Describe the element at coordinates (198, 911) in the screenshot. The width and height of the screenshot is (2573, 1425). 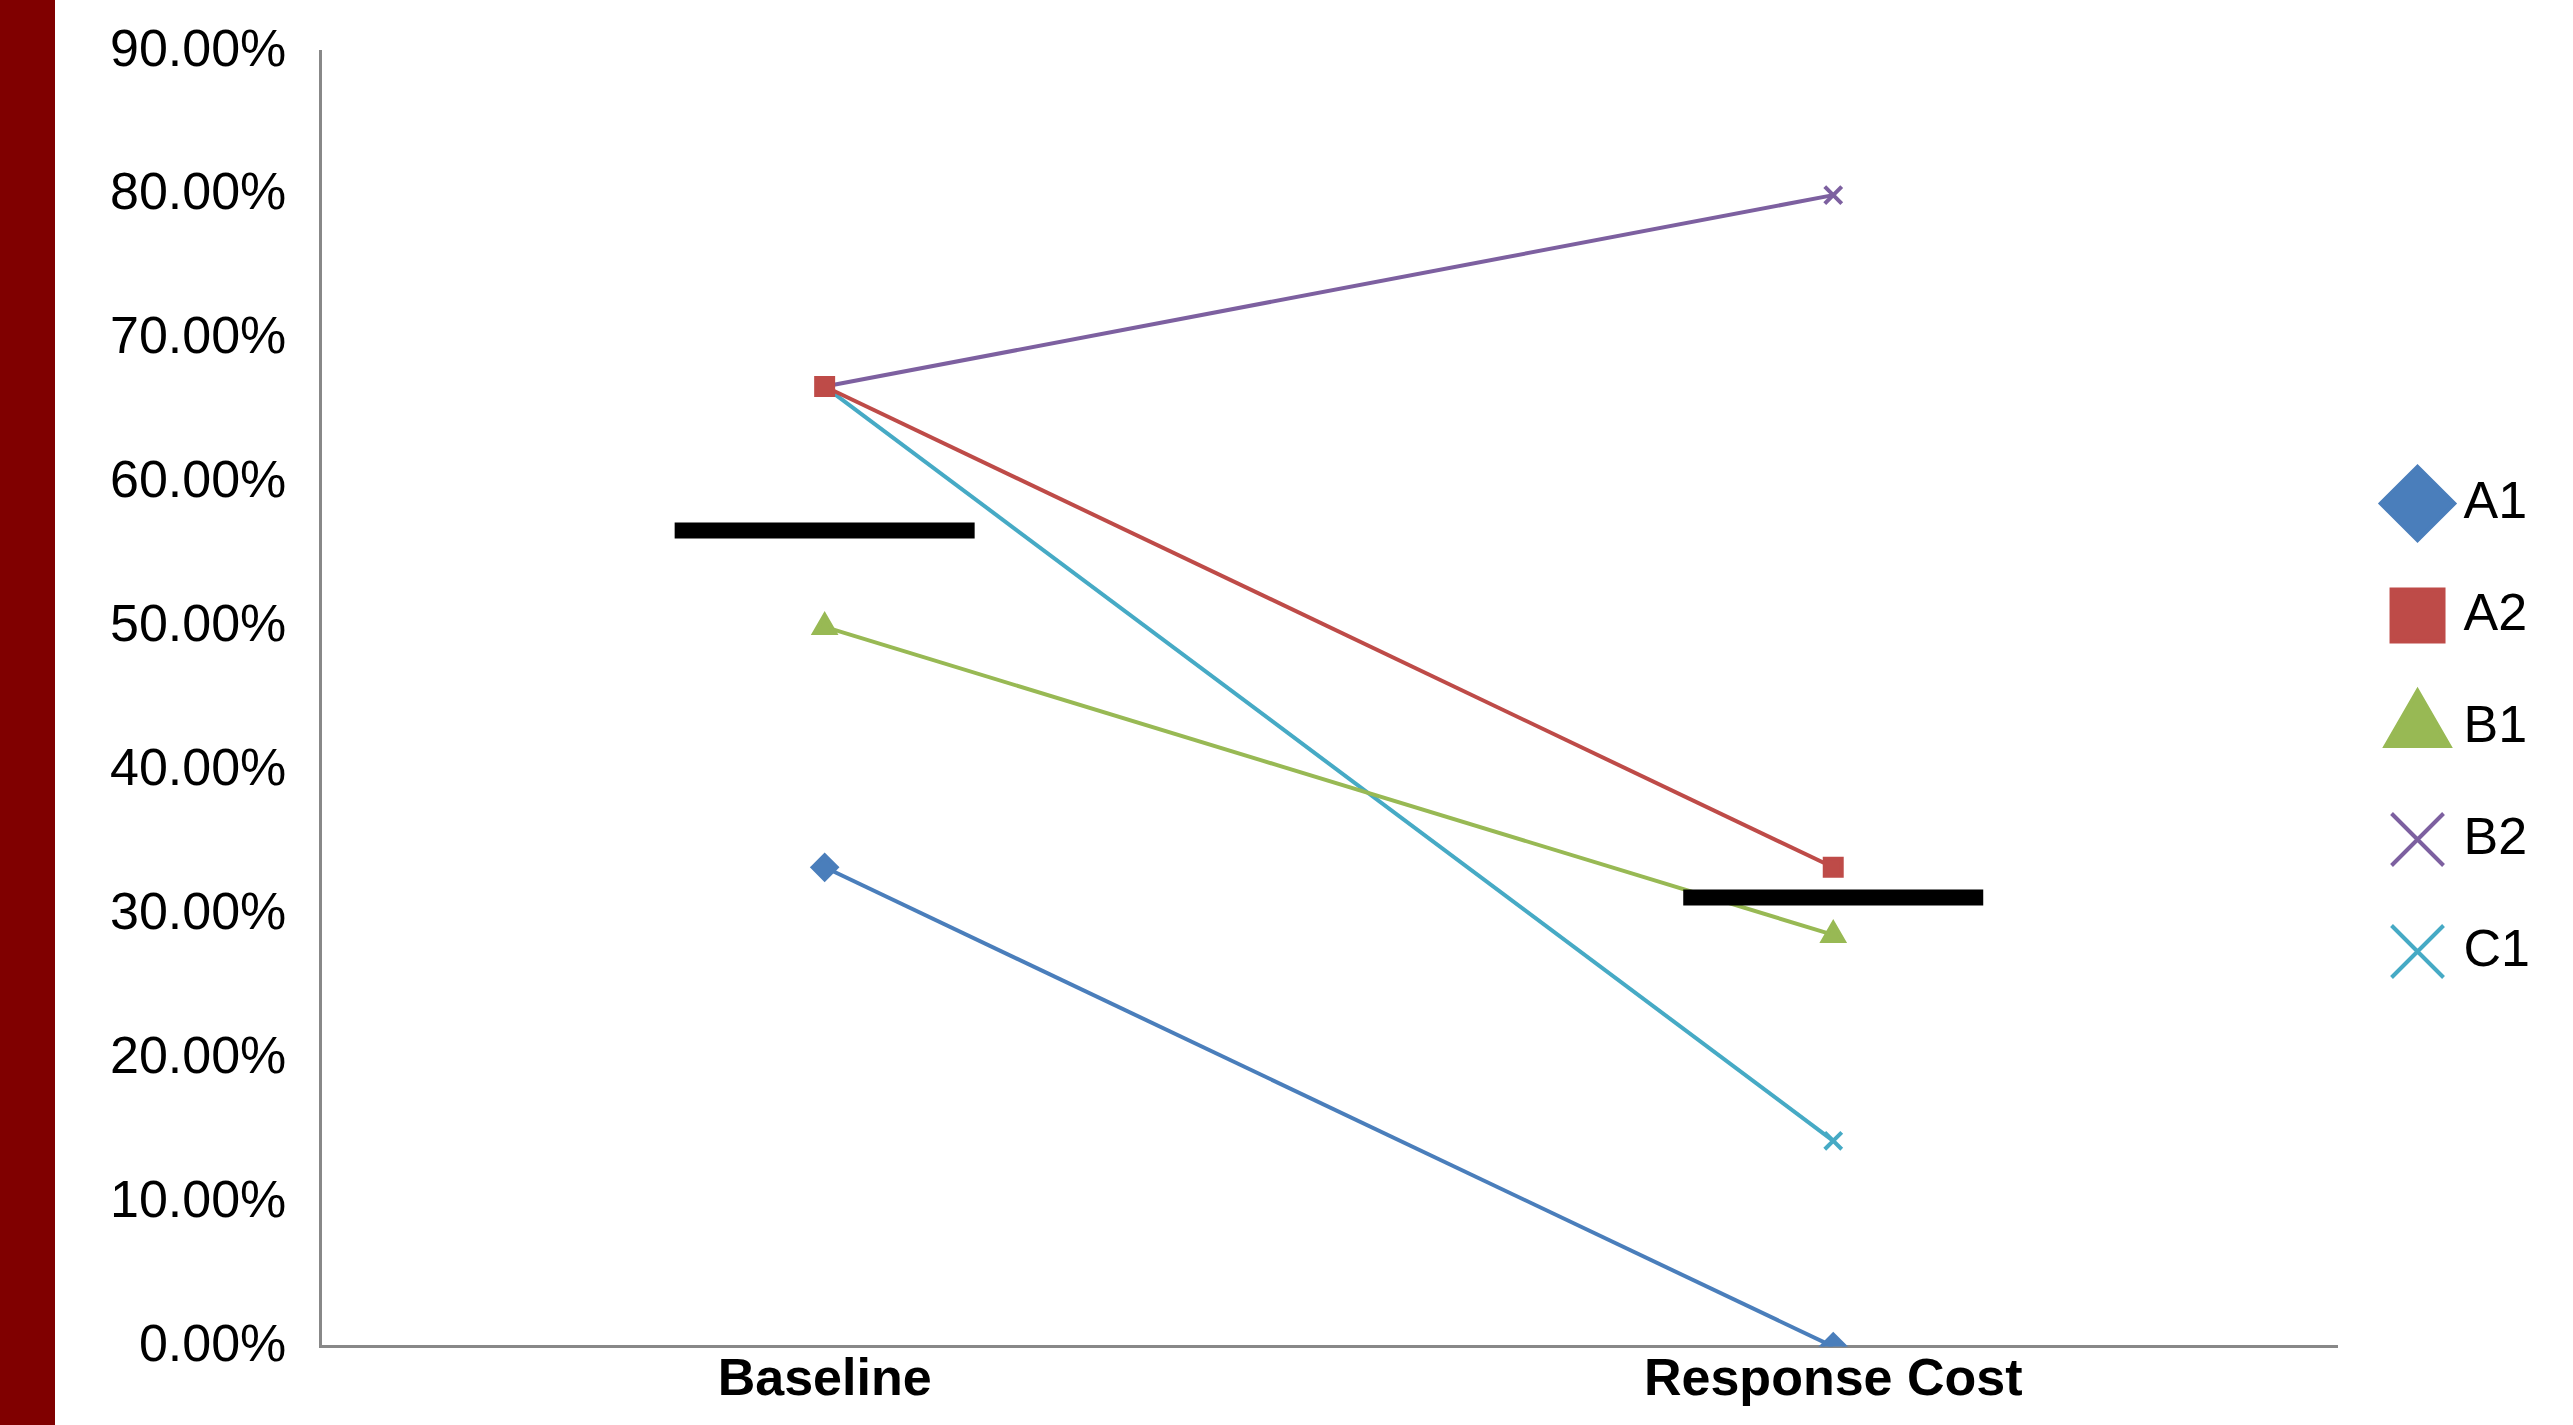
I see `y-tick-label: 30.00%` at that location.